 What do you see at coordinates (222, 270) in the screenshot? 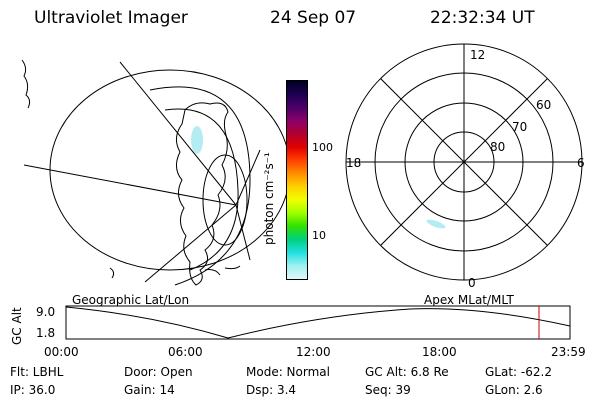
I see `island-fragments` at bounding box center [222, 270].